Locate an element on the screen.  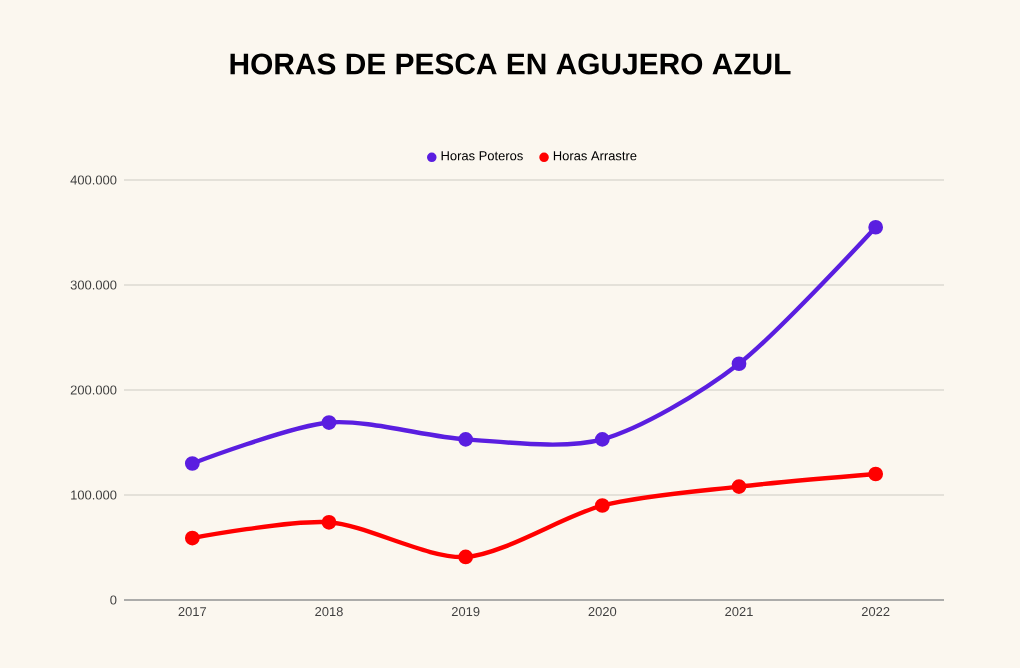
chart-title: HORAS DE PESCA EN AGUJERO AZUL is located at coordinates (510, 64).